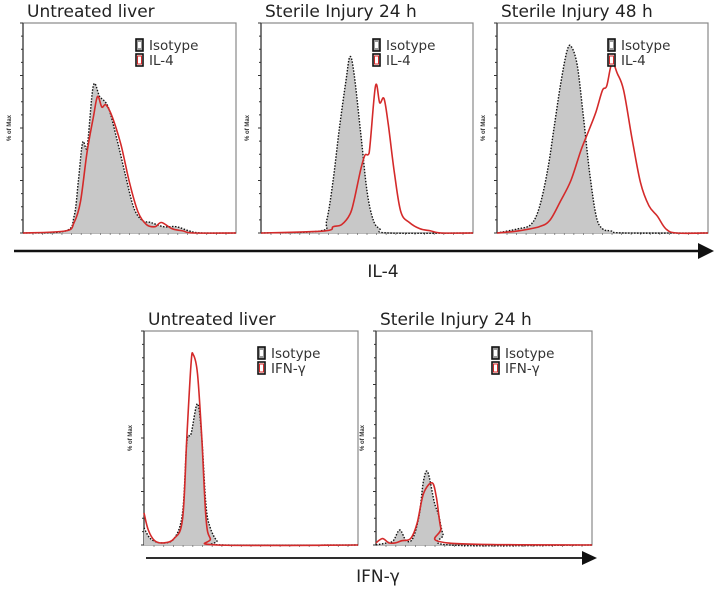 Image resolution: width=720 pixels, height=591 pixels. I want to click on ifng-axis-label: IFN-γ, so click(378, 577).